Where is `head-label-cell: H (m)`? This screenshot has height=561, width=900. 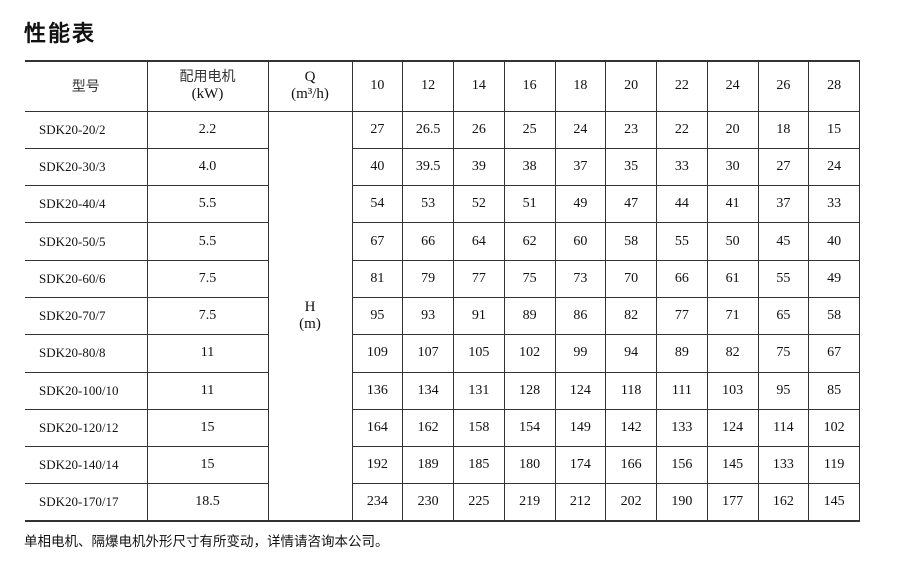
head-label-cell: H (m) is located at coordinates (310, 316).